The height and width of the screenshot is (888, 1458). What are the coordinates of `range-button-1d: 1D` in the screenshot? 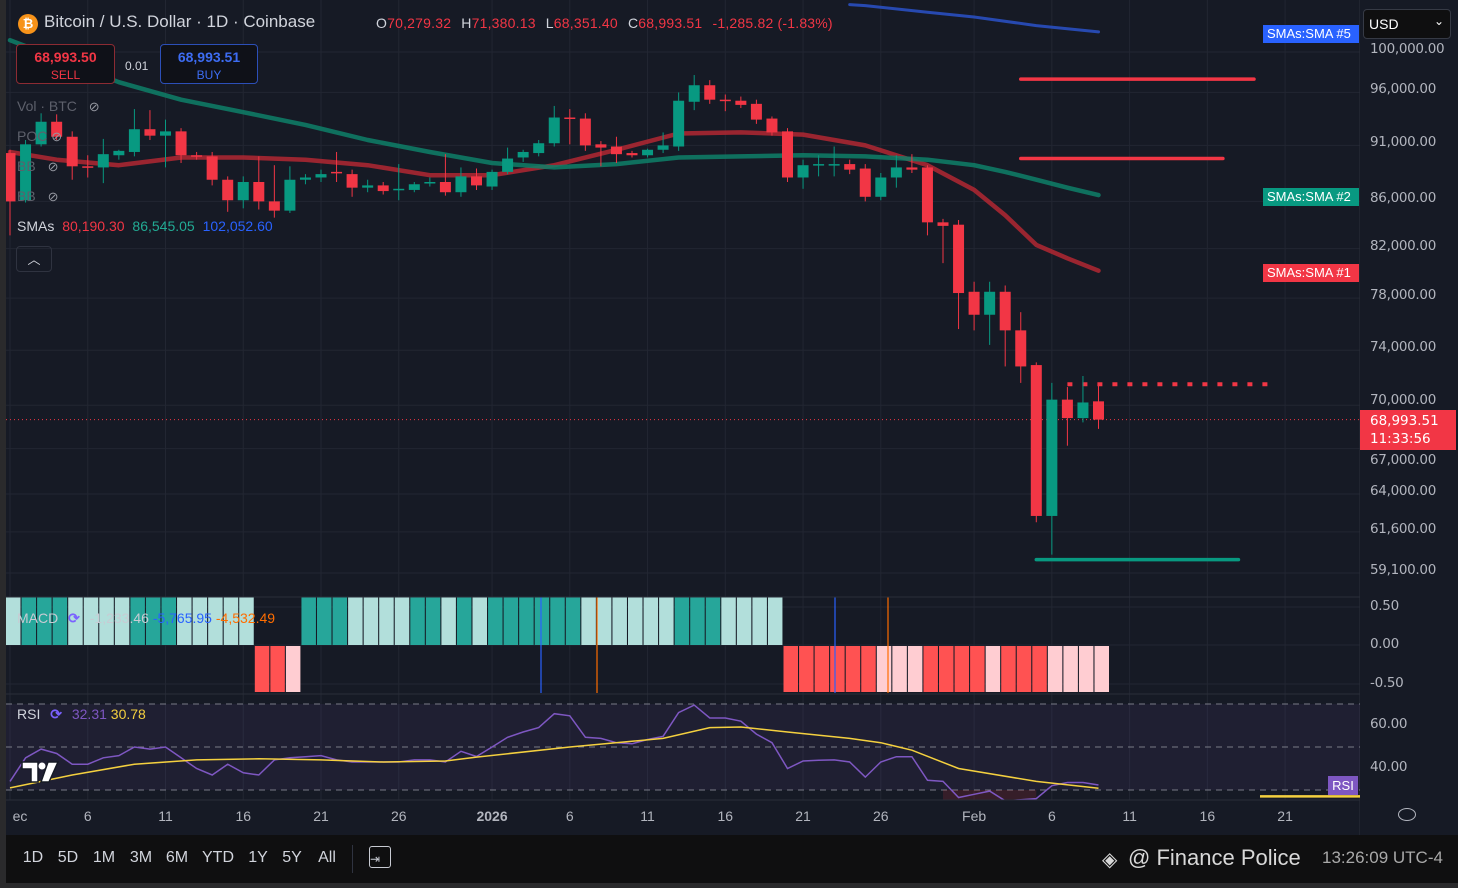 It's located at (33, 857).